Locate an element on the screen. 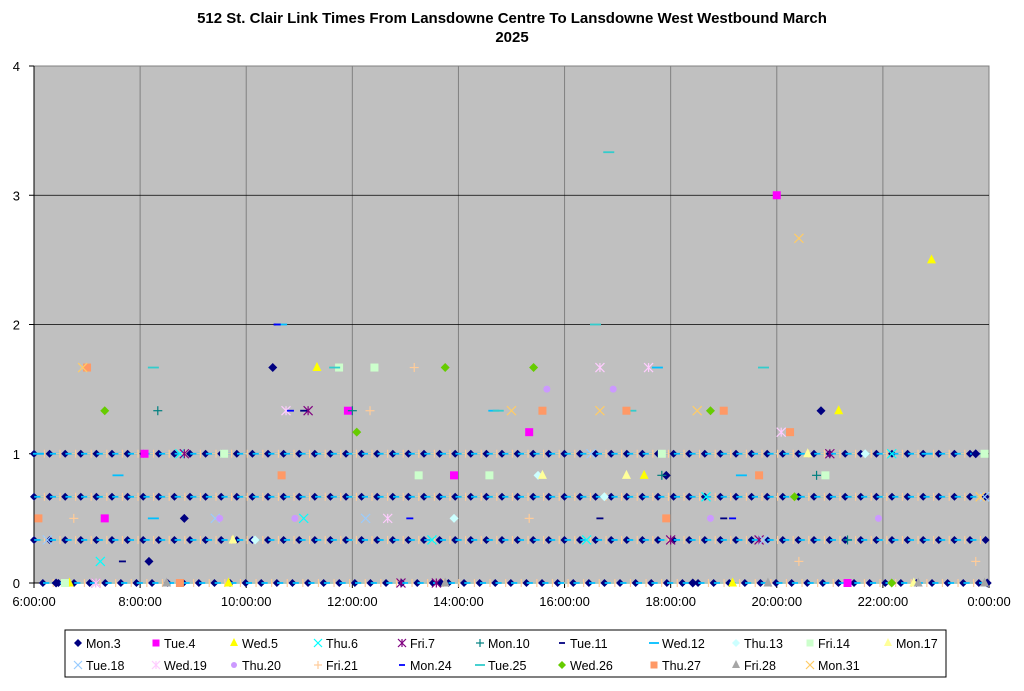 Image resolution: width=1024 pixels, height=691 pixels. legend-item: Wed.5 is located at coordinates (254, 644).